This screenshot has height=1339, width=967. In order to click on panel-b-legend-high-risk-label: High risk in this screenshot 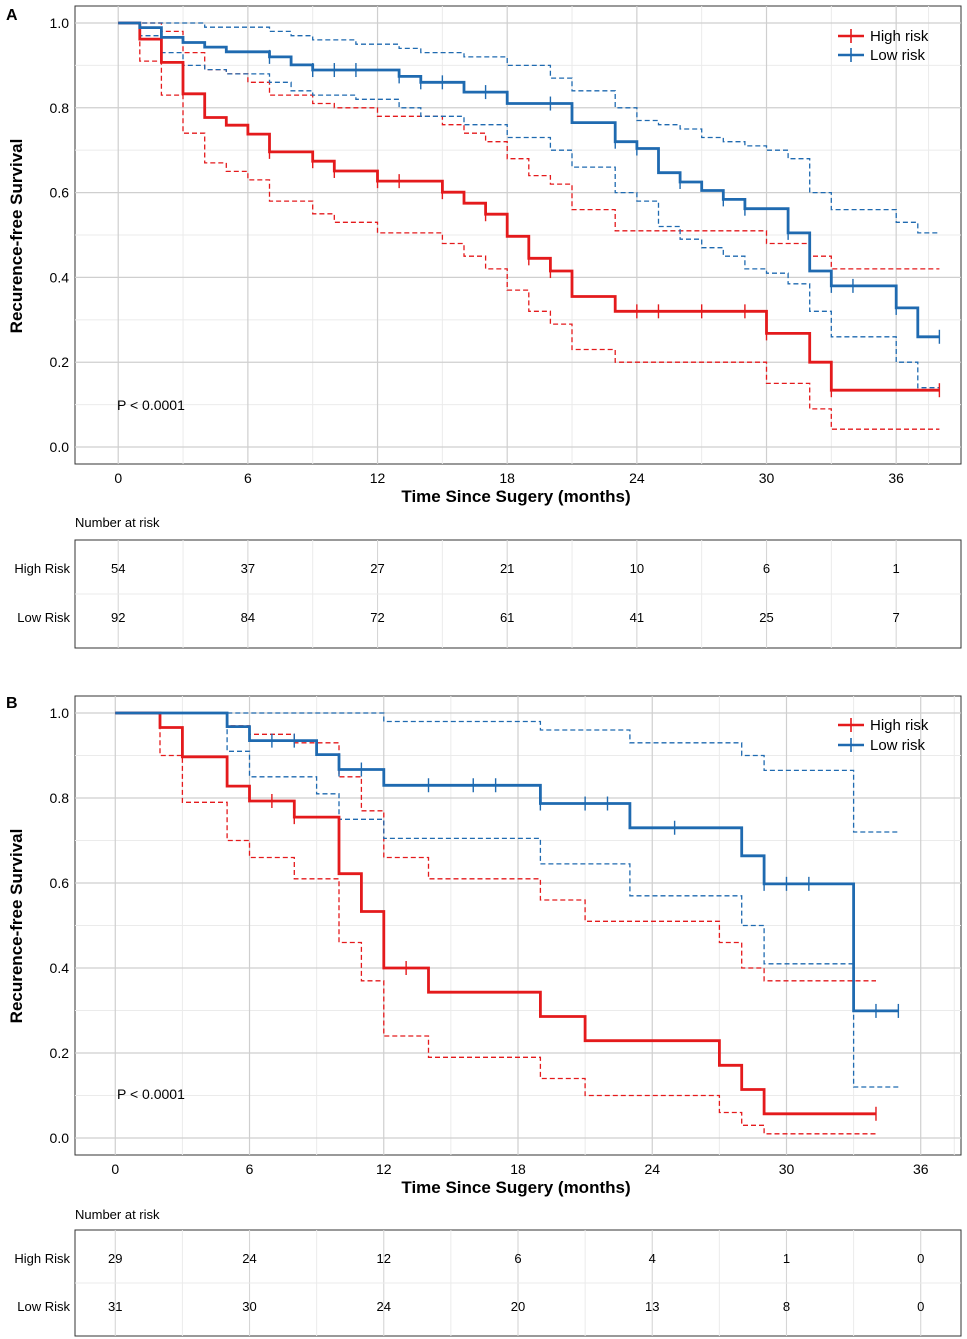, I will do `click(899, 725)`.